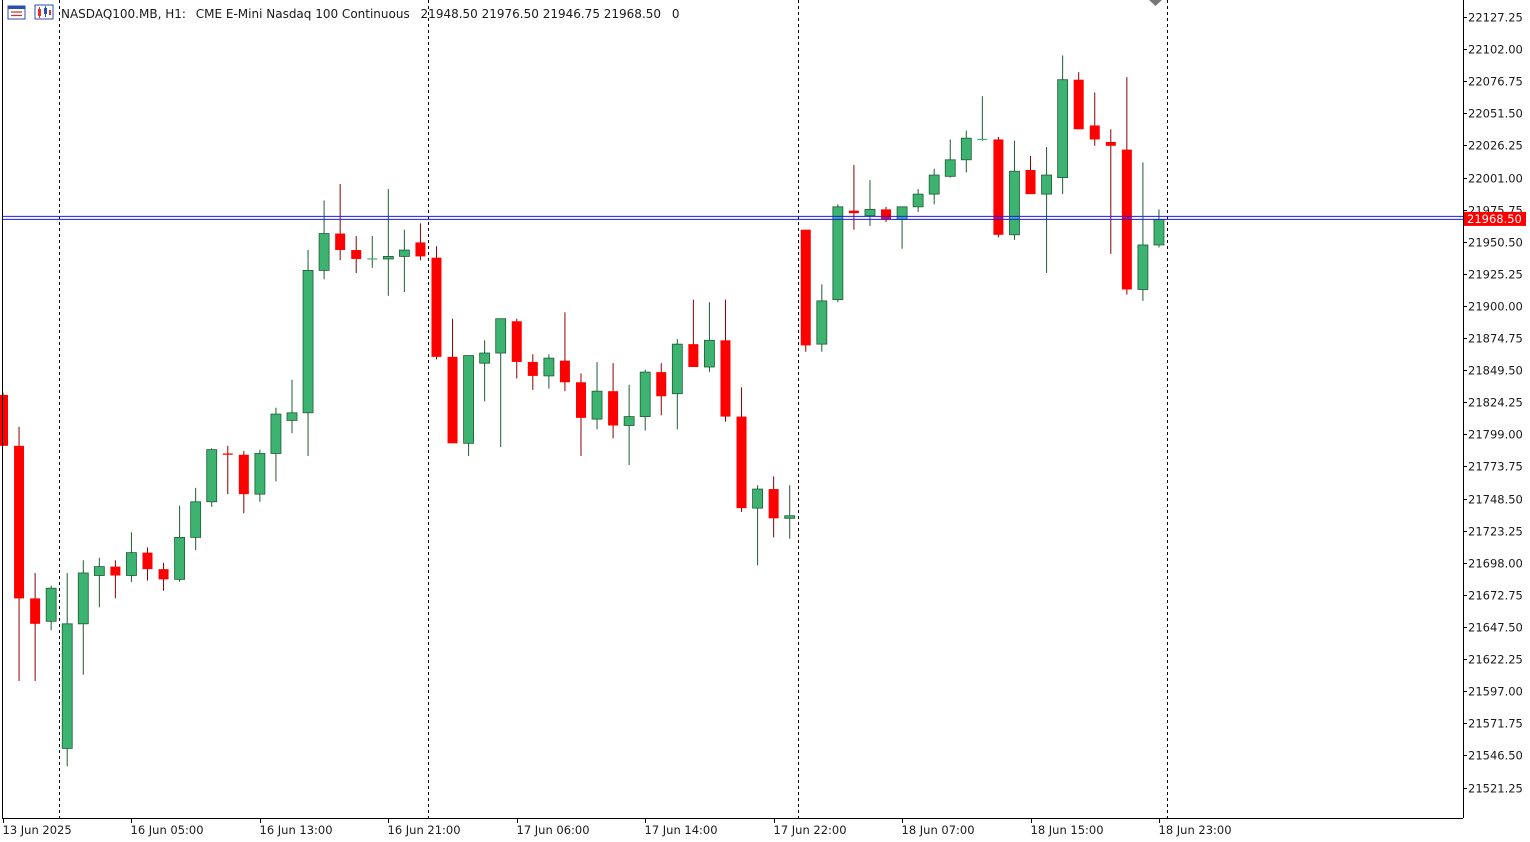  Describe the element at coordinates (541, 14) in the screenshot. I see `ohlc-values: 21948.50 21976.50 21946.75 21968.50` at that location.